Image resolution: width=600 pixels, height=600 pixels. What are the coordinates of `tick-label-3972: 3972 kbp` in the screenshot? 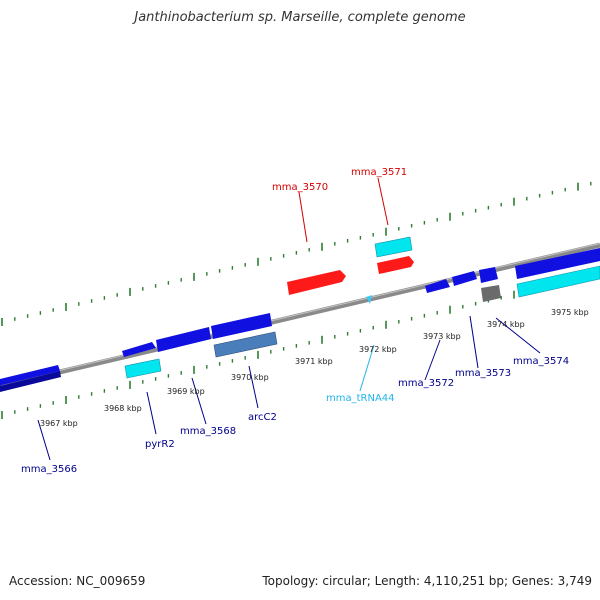 It's located at (378, 349).